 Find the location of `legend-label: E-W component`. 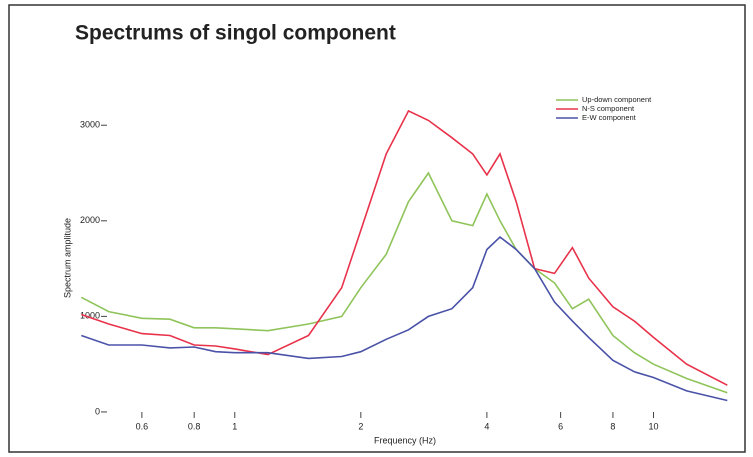

legend-label: E-W component is located at coordinates (609, 117).